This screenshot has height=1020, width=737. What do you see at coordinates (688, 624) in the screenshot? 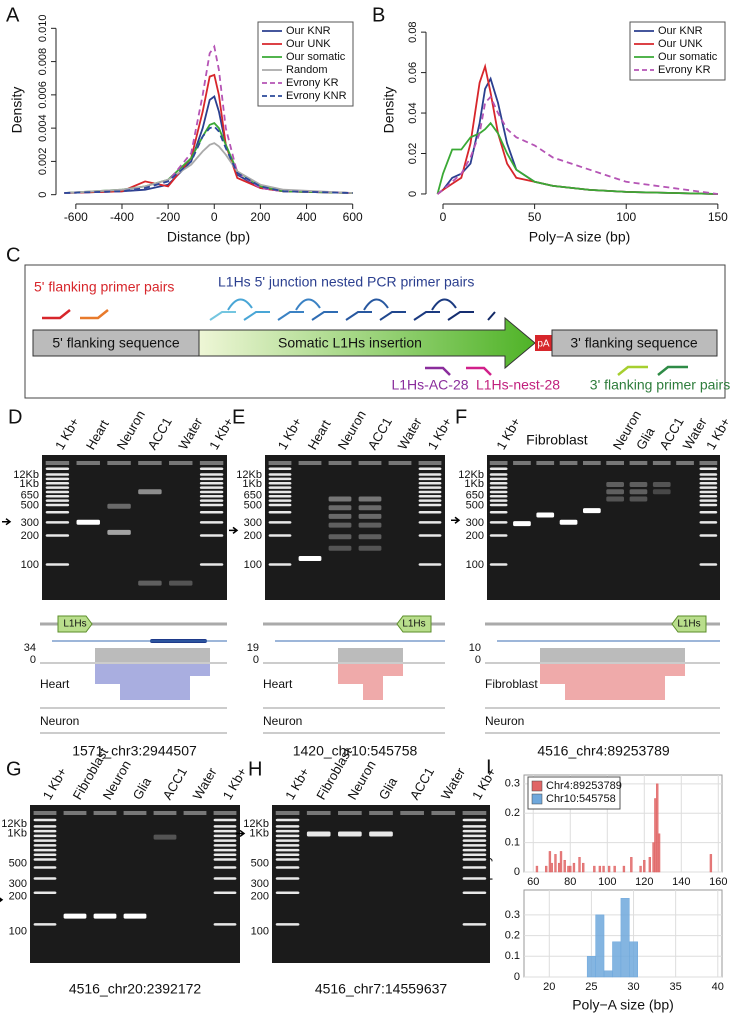
I see `feature-label: L1Hs` at bounding box center [688, 624].